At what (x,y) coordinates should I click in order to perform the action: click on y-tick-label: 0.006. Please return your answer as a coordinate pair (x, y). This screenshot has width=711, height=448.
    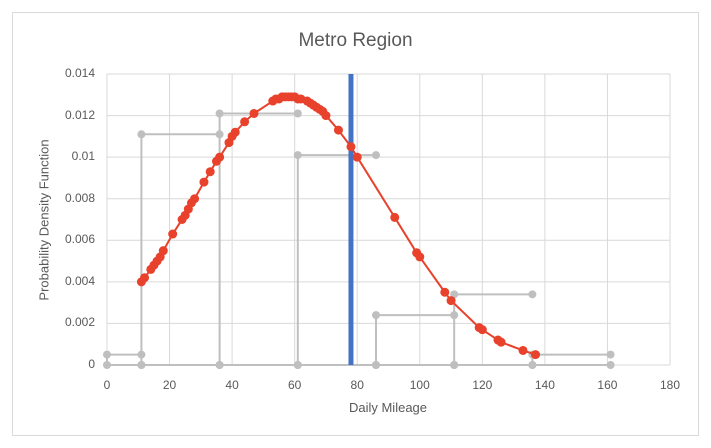
    Looking at the image, I should click on (79, 239).